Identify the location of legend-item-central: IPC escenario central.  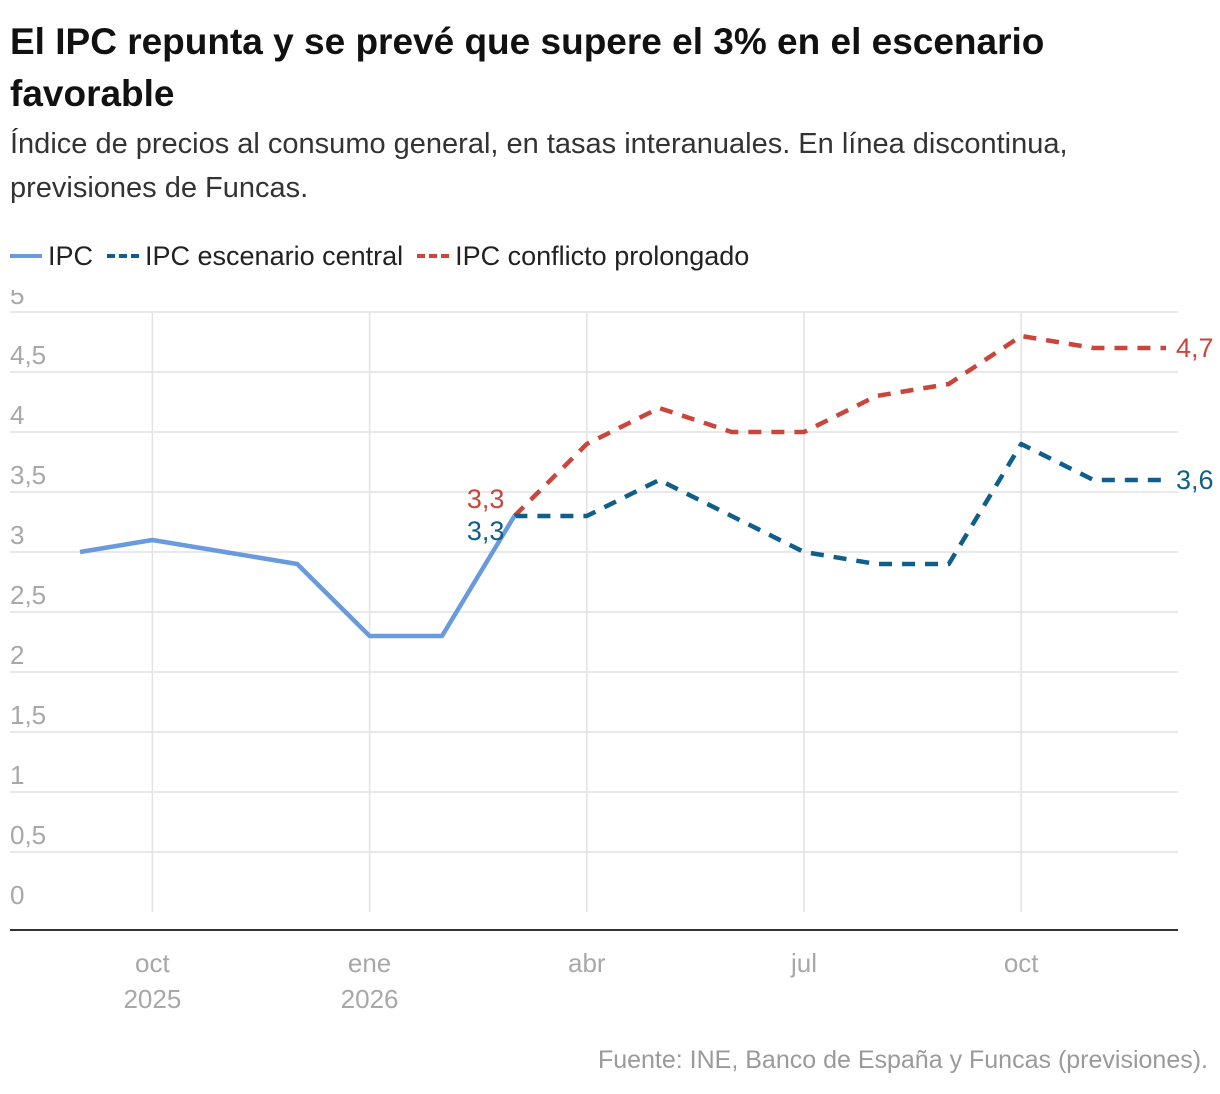
(255, 256).